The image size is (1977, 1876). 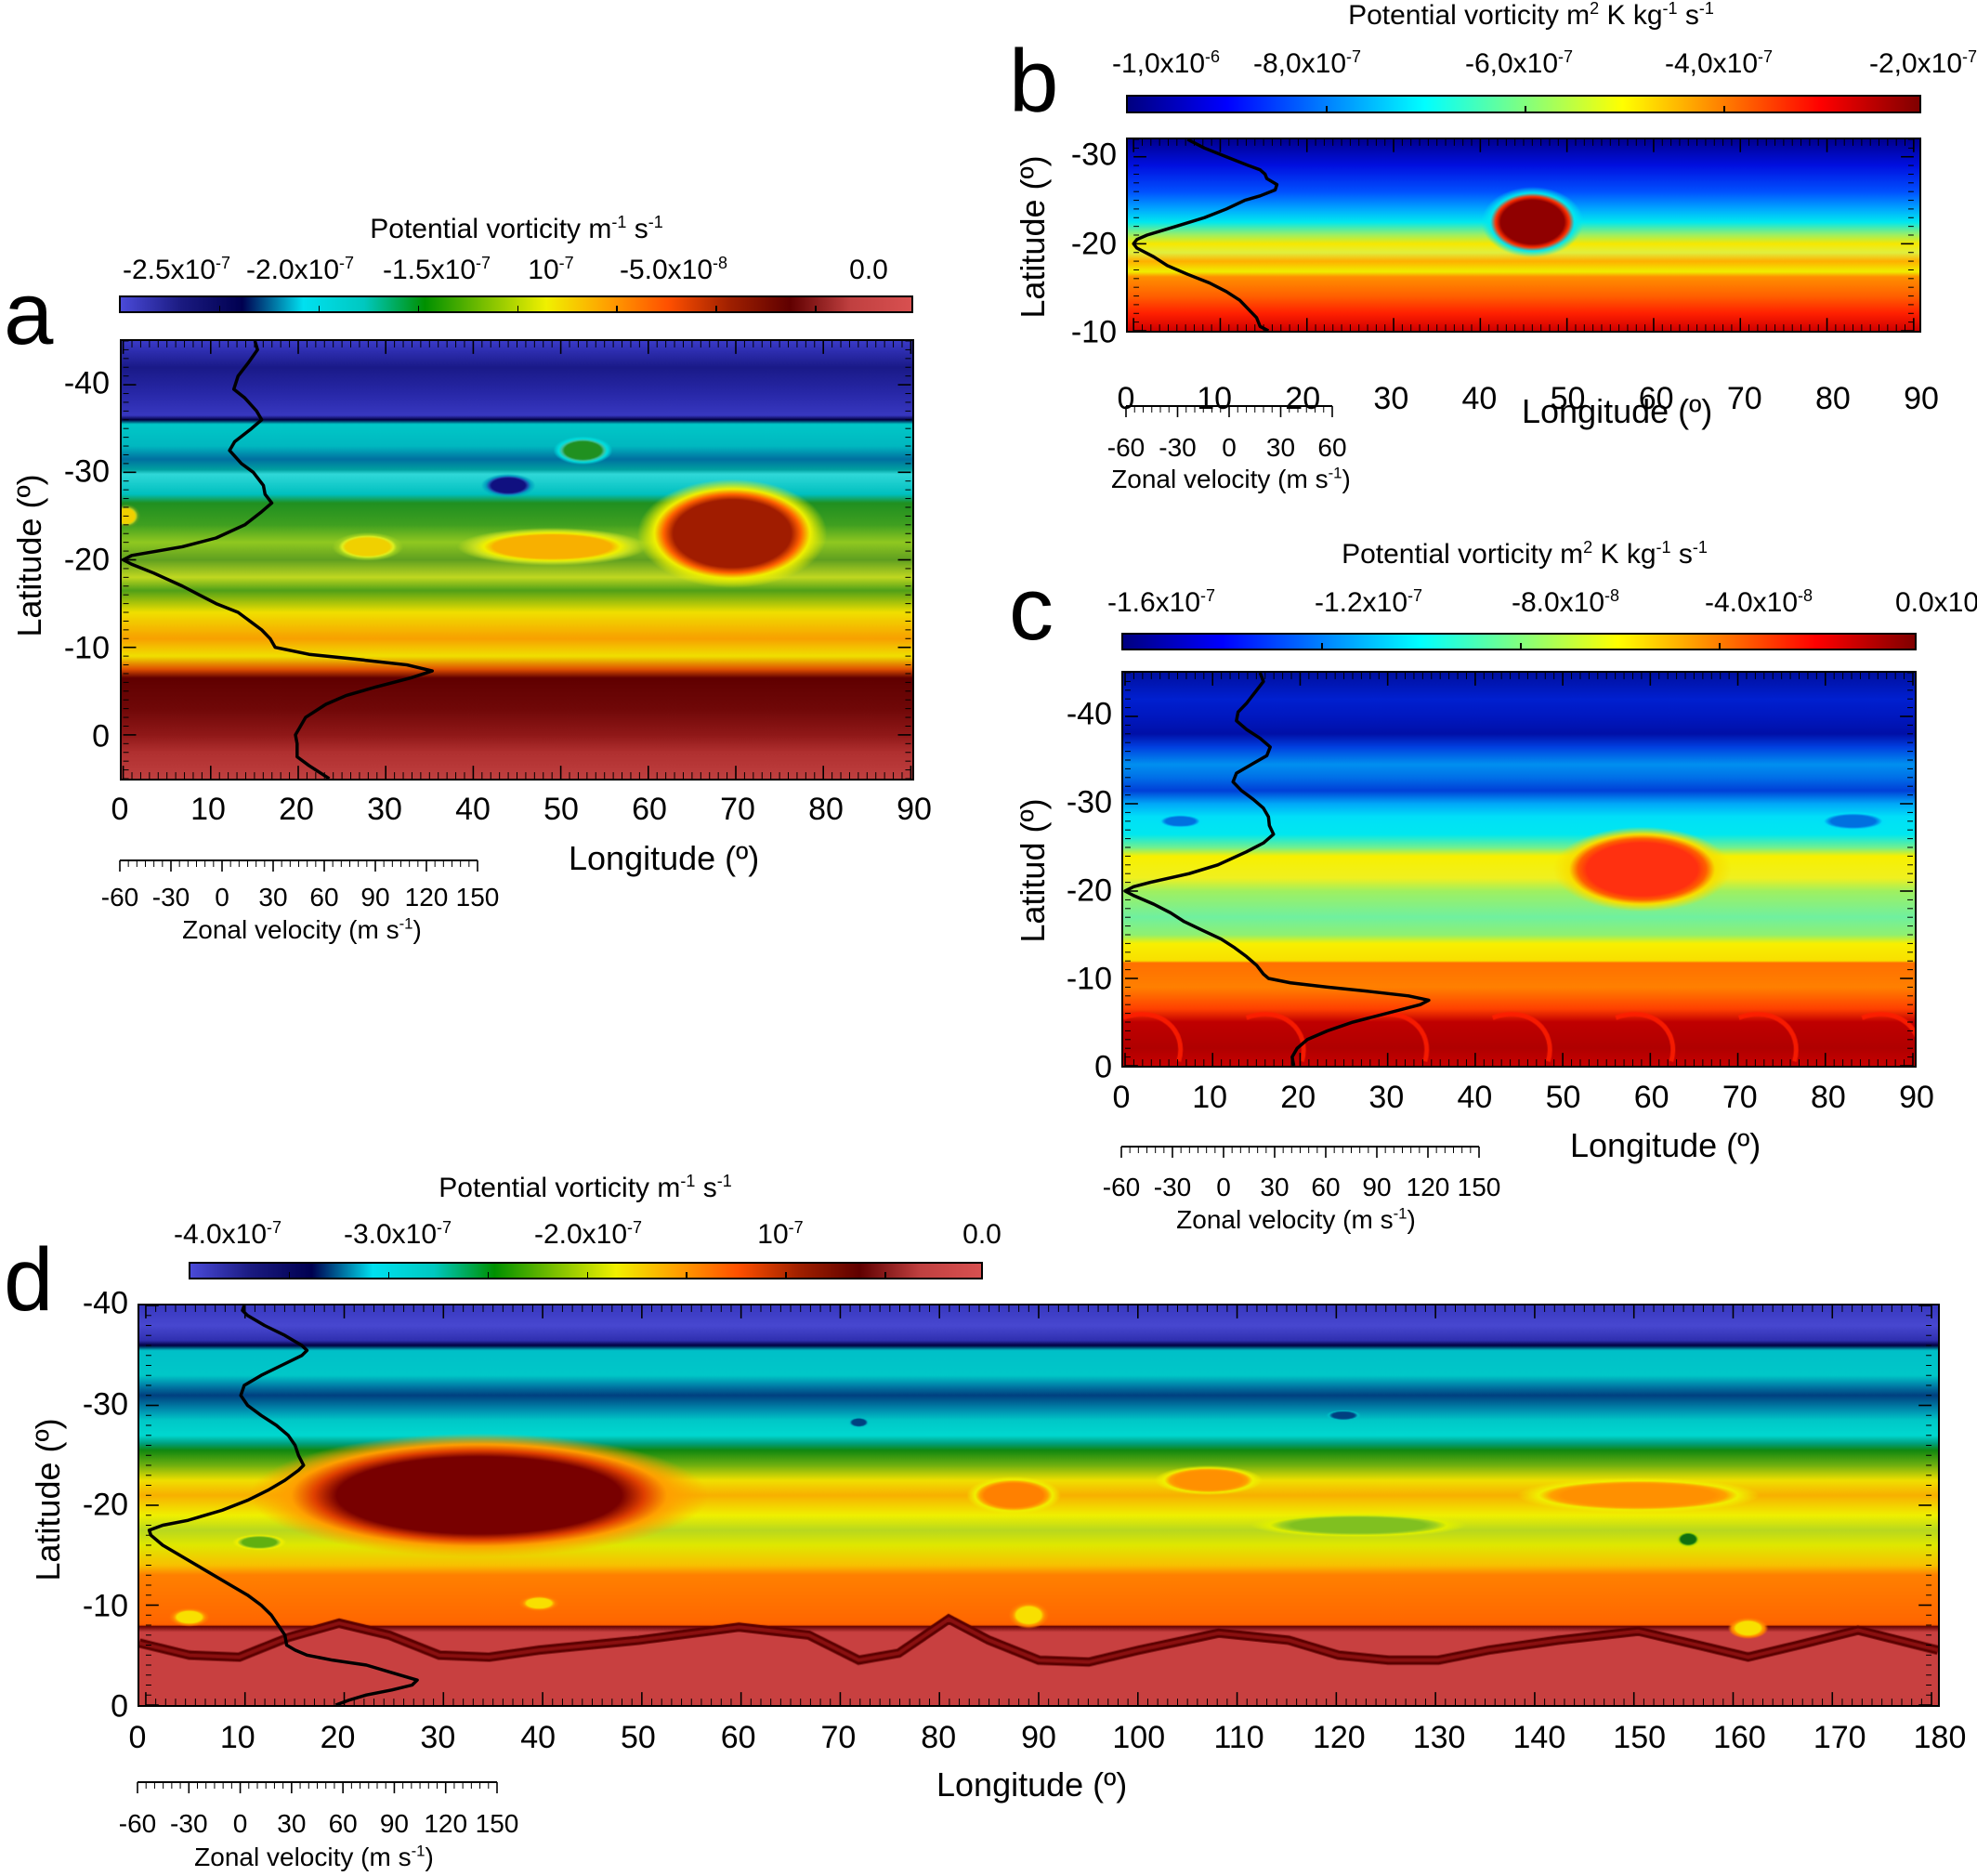 I want to click on velocity-label-text: ), so click(x=429, y=1857).